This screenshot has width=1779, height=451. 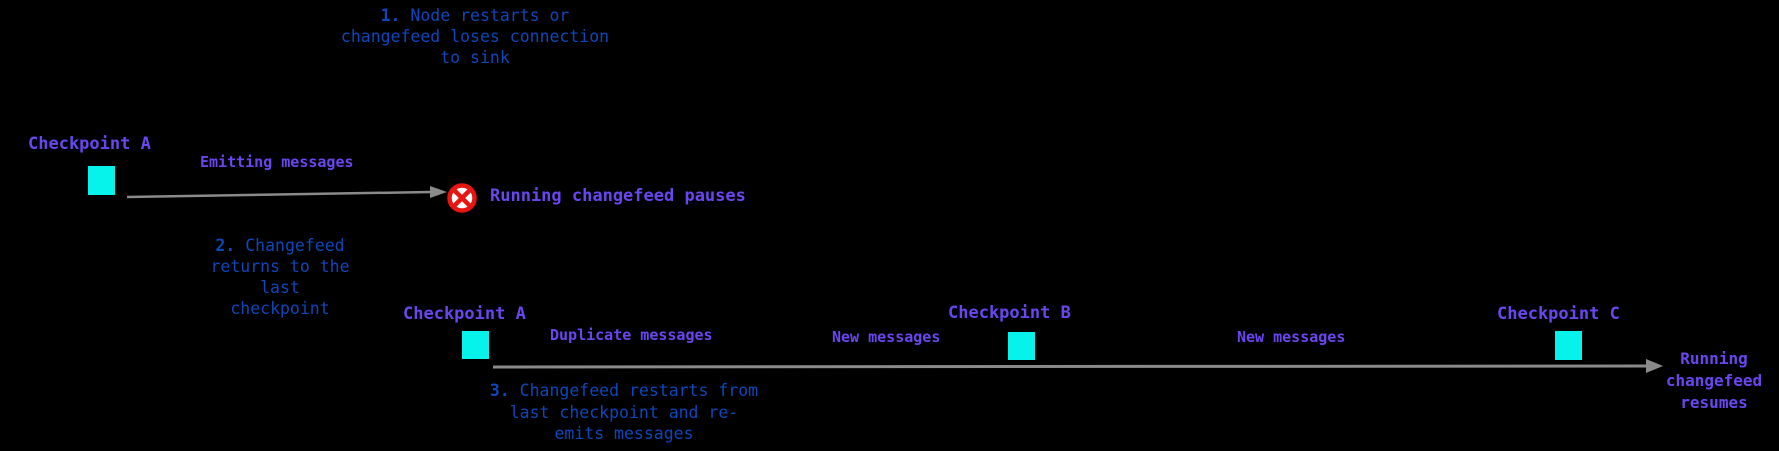 What do you see at coordinates (618, 196) in the screenshot?
I see `running-changefeed-pauses-label: Running changefeed pauses` at bounding box center [618, 196].